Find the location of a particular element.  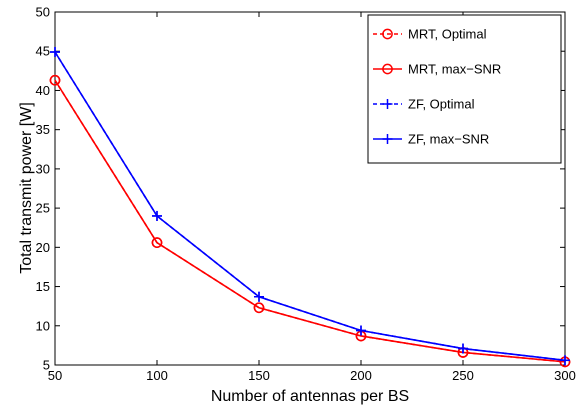

legend-item: ZF, max−SNR is located at coordinates (431, 139).